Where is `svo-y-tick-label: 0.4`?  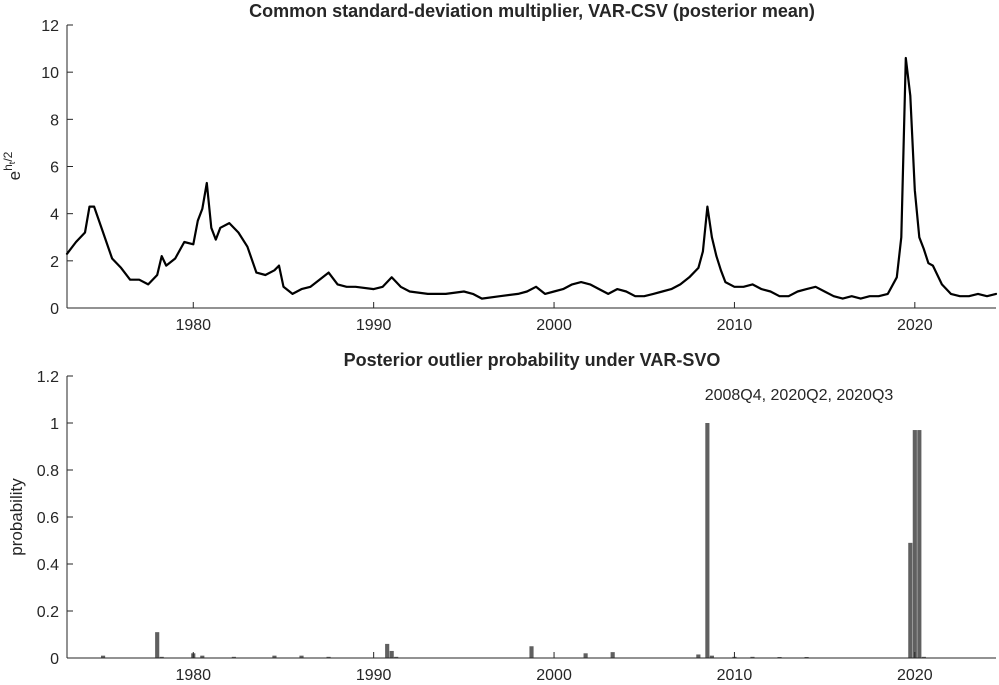 svo-y-tick-label: 0.4 is located at coordinates (48, 565).